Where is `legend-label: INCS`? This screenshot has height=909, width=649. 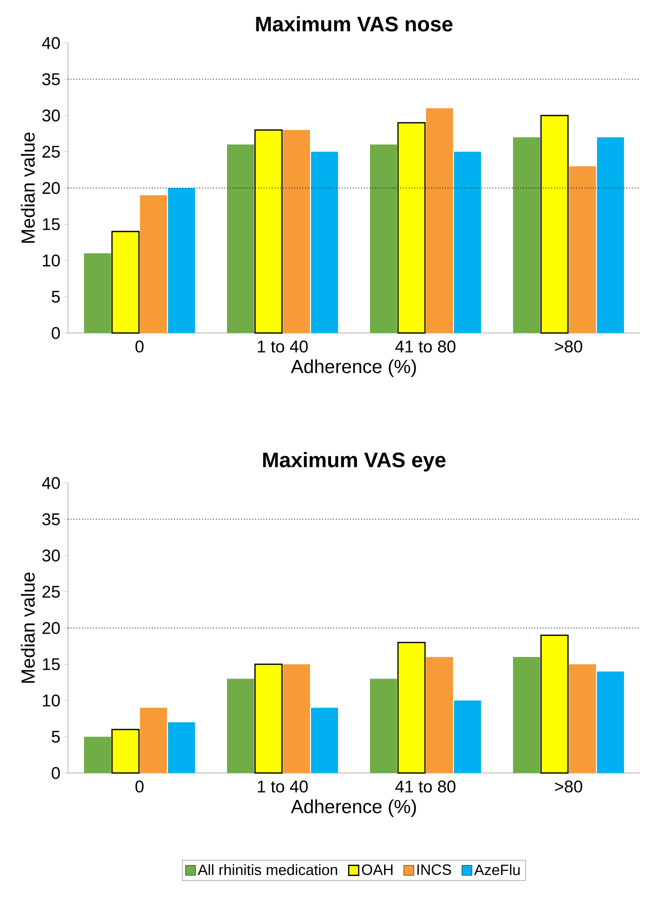 legend-label: INCS is located at coordinates (434, 869).